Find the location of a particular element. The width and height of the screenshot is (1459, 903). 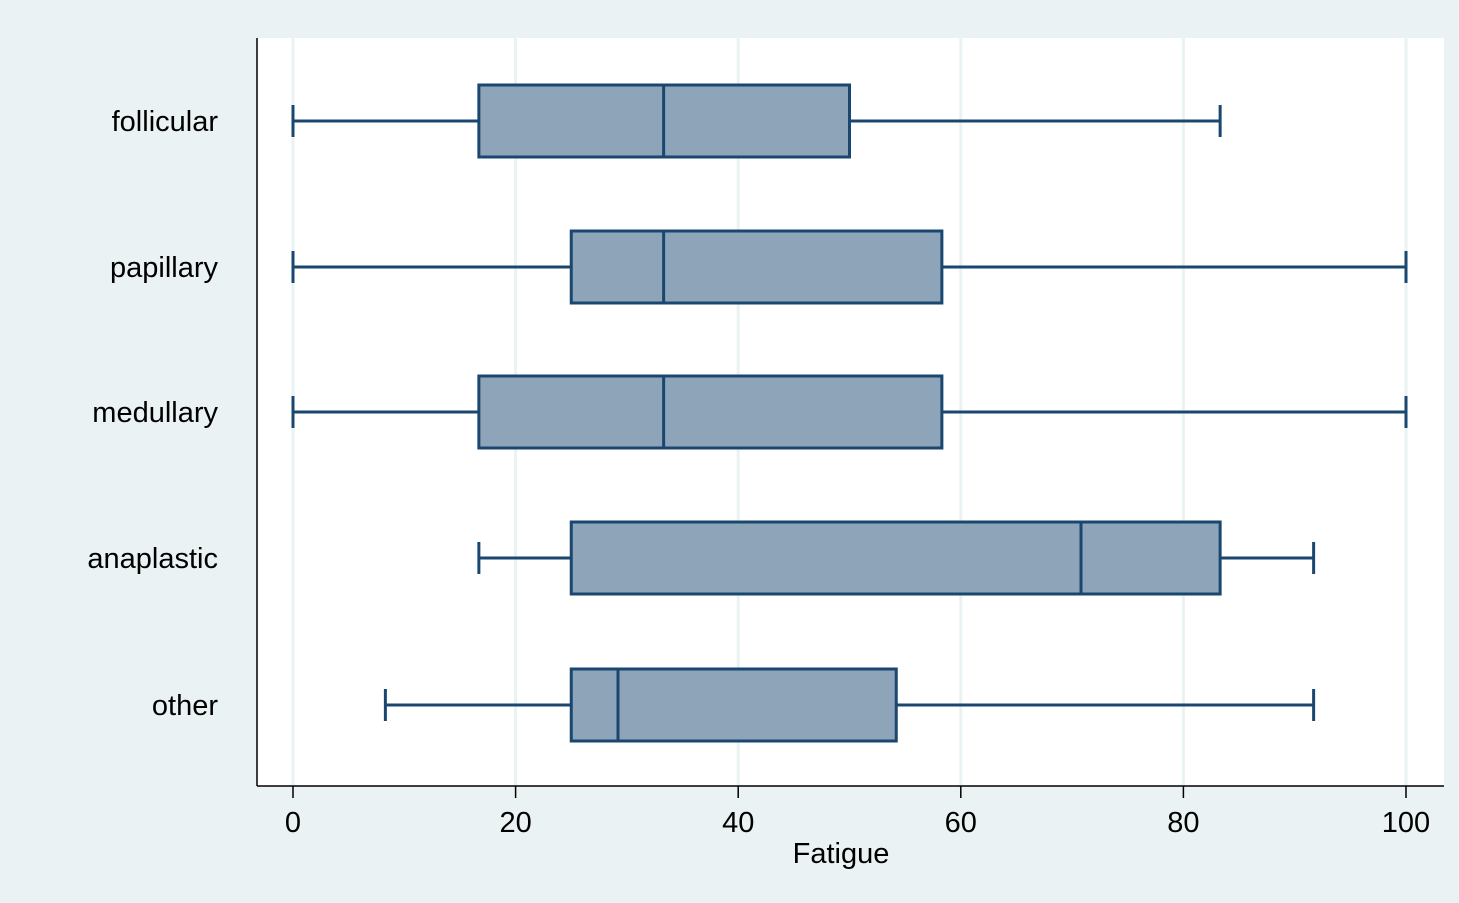

x-tick-label-20: 20 is located at coordinates (515, 823).